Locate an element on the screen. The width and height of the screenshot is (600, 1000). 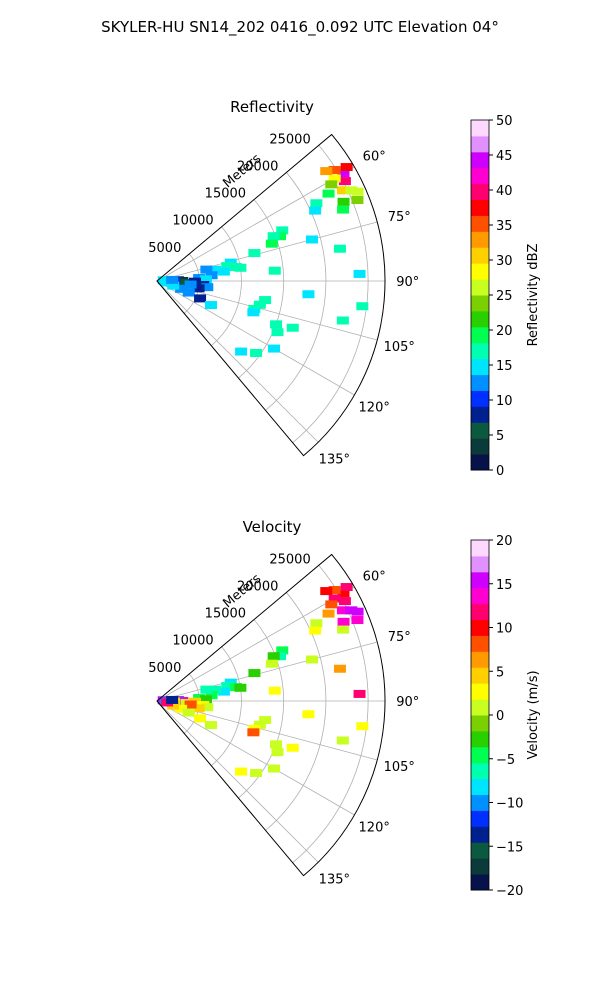
colorbar-tick-label: 20 is located at coordinates (504, 541).